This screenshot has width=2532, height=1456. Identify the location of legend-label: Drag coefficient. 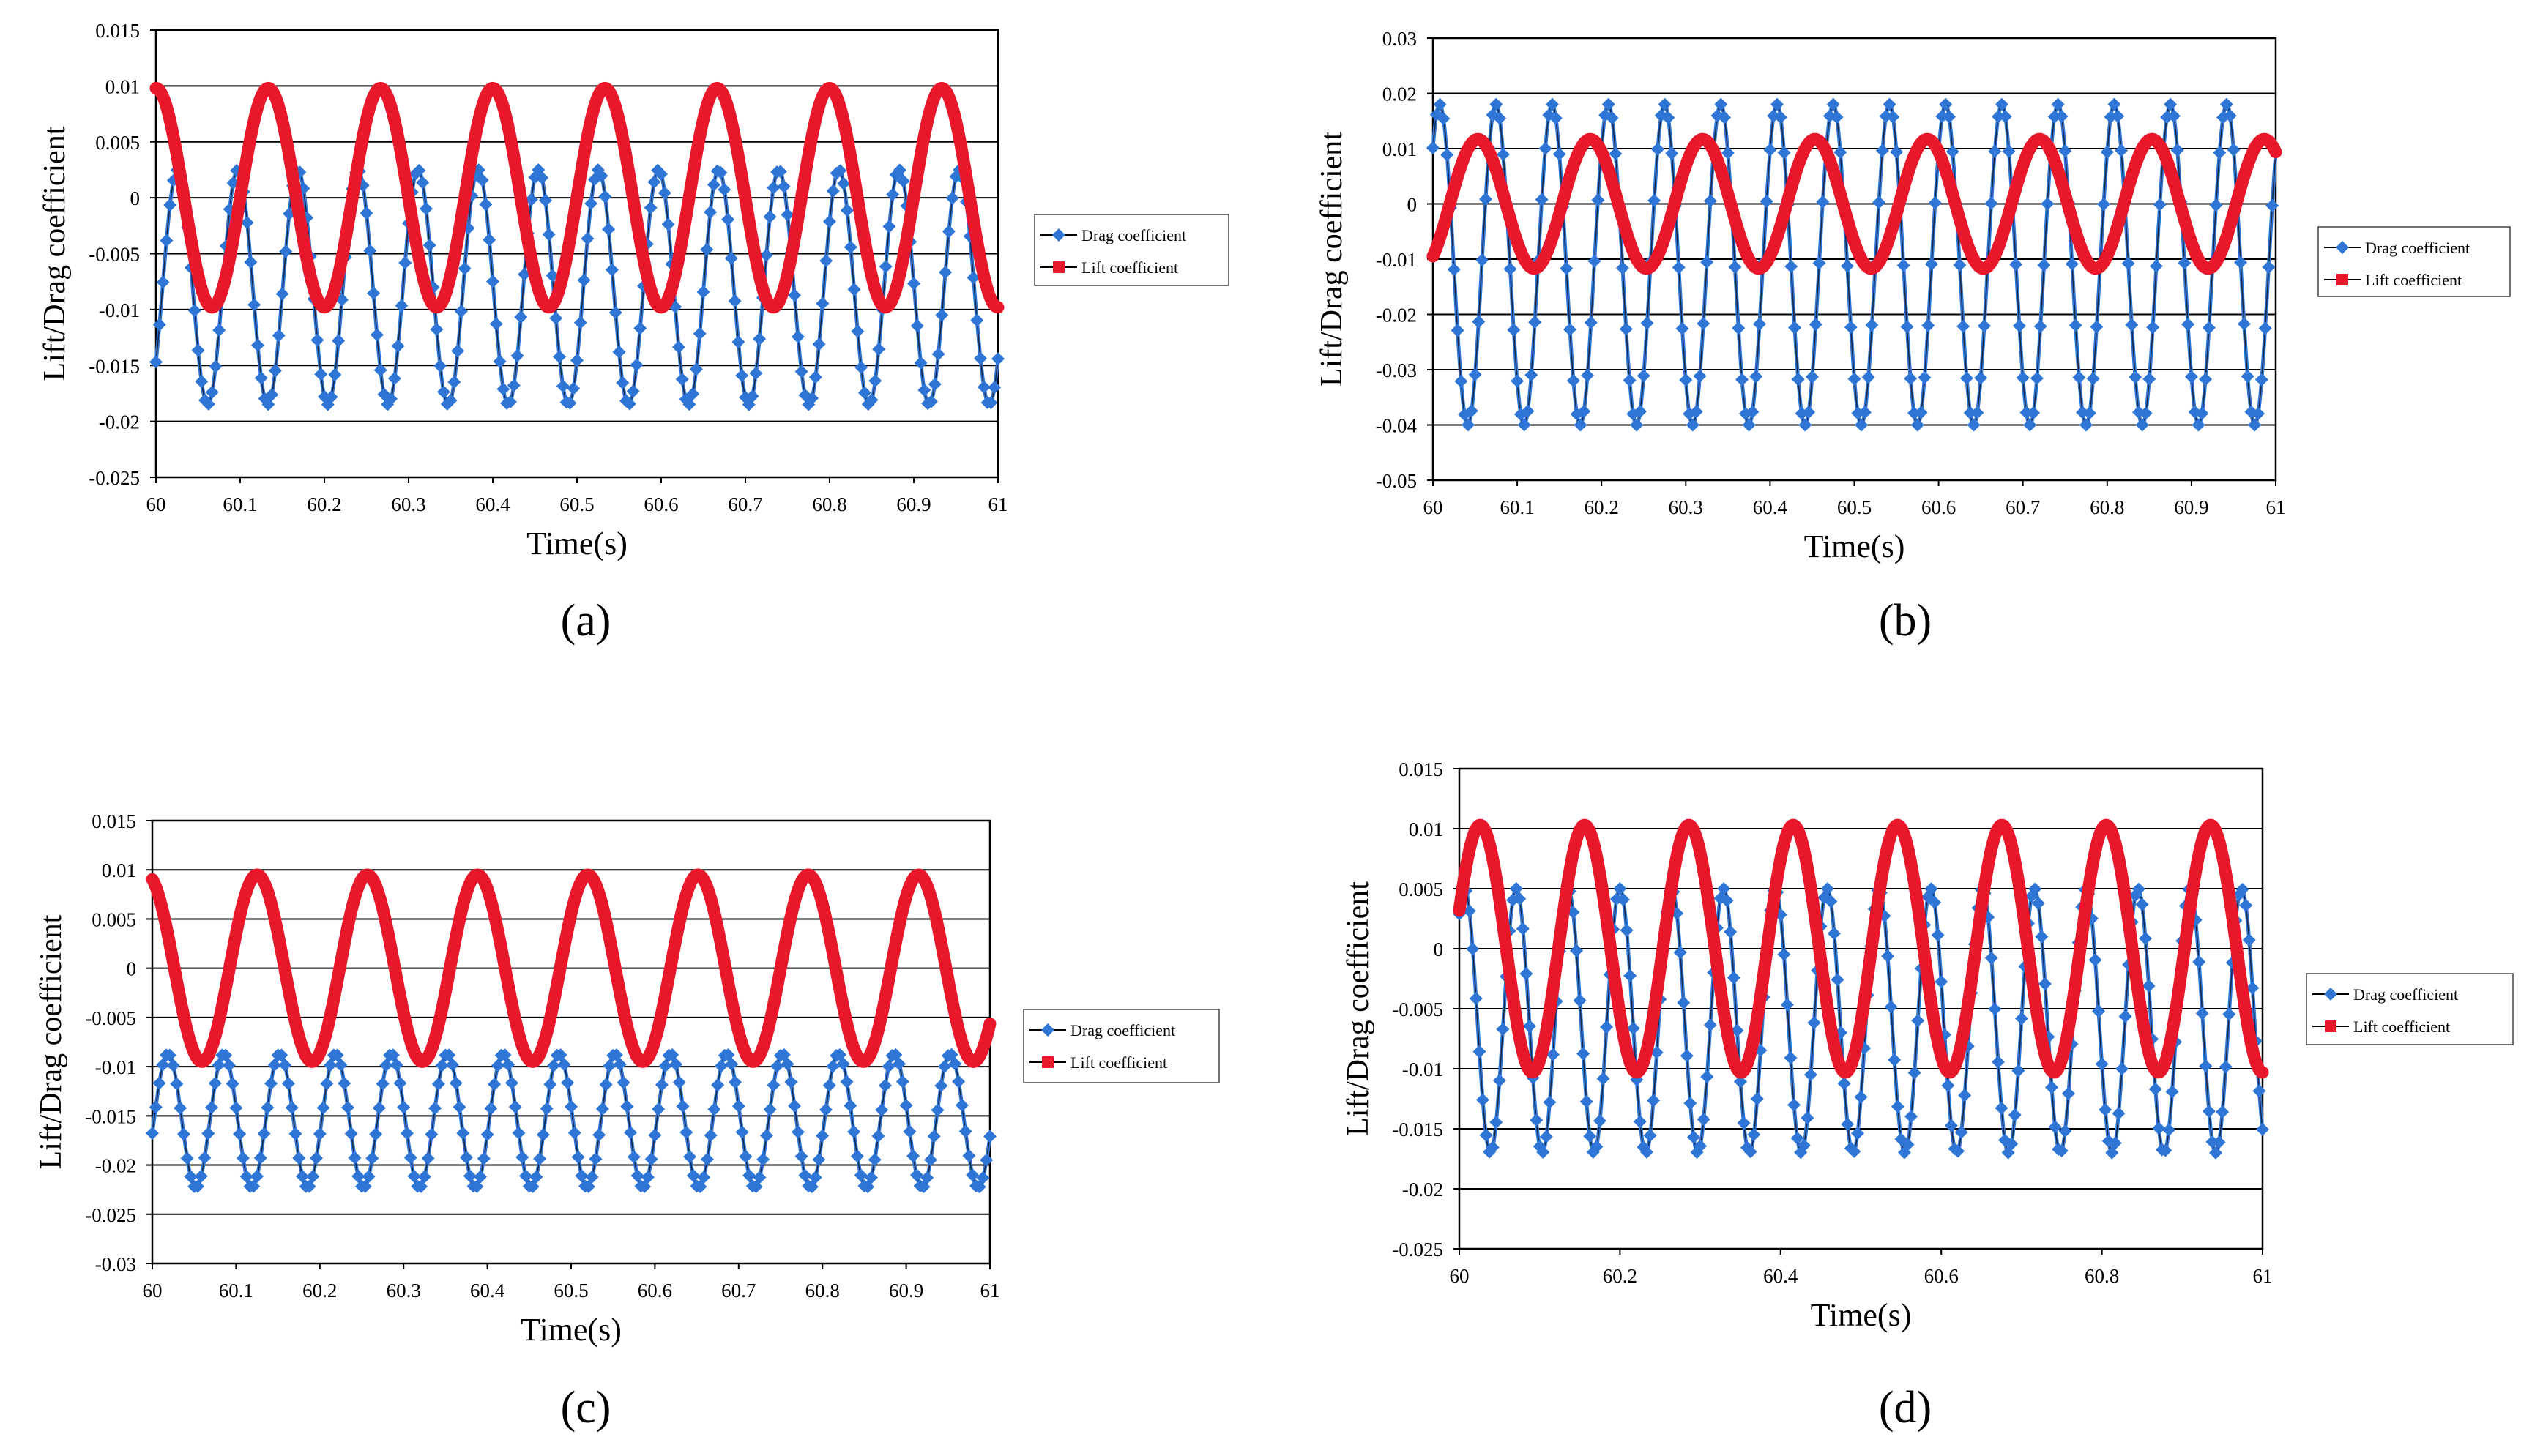
(2405, 994).